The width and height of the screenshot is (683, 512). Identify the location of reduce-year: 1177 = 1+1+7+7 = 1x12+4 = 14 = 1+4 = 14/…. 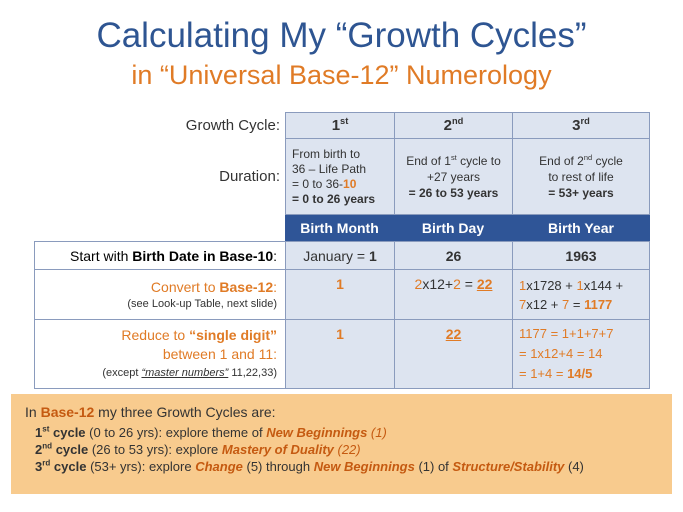
(581, 354).